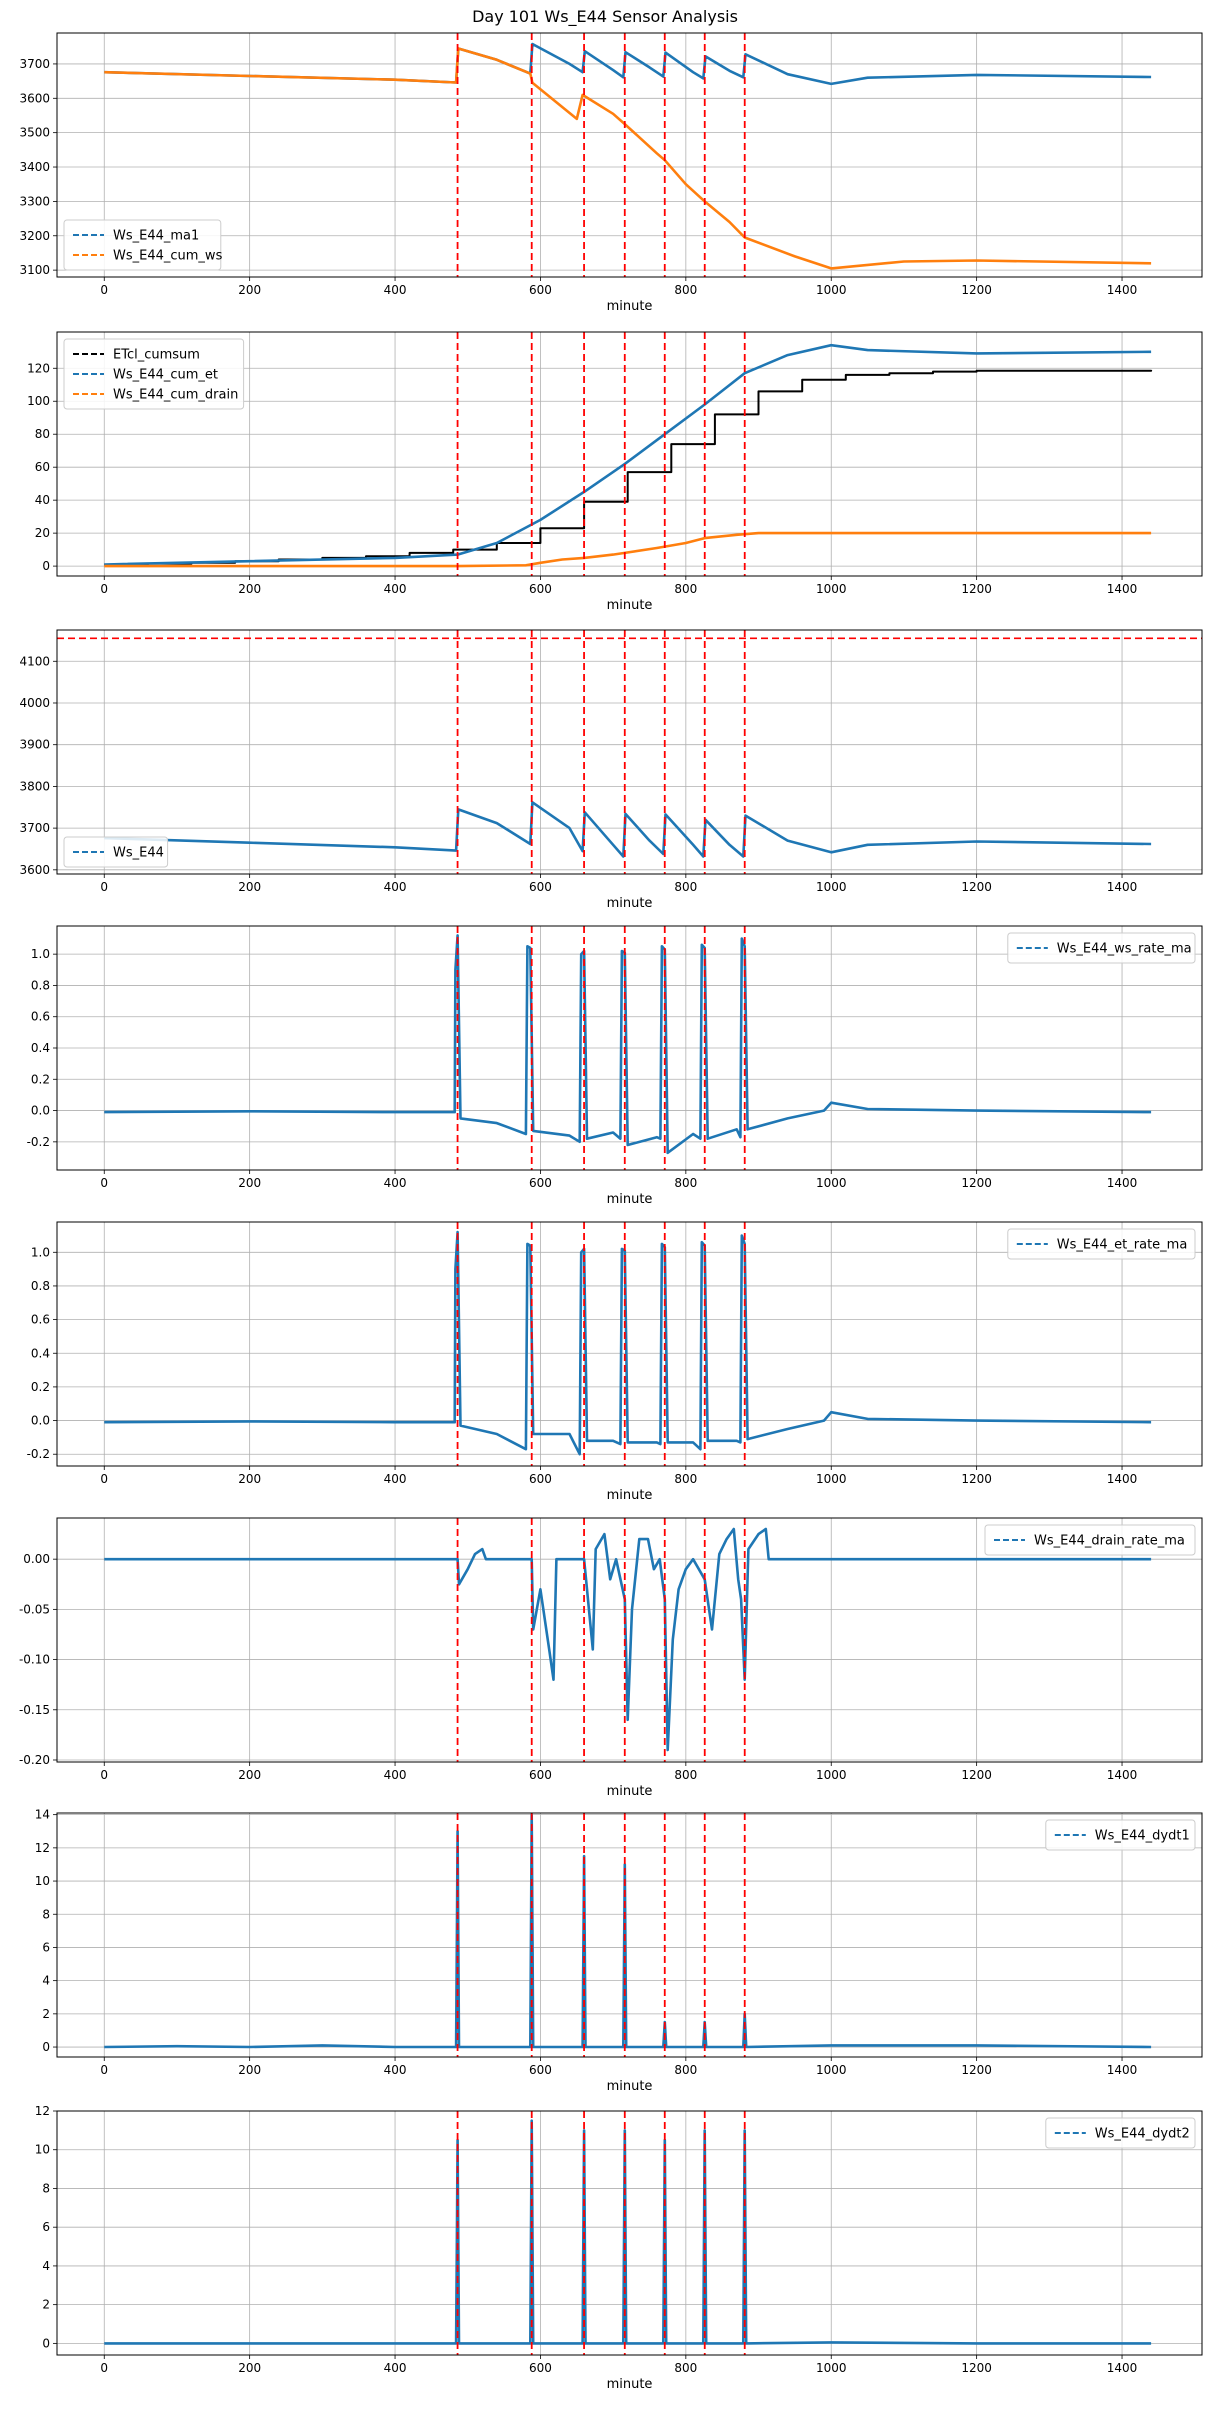 The height and width of the screenshot is (2411, 1211). Describe the element at coordinates (40, 1387) in the screenshot. I see `y-tick-label: 0.2` at that location.